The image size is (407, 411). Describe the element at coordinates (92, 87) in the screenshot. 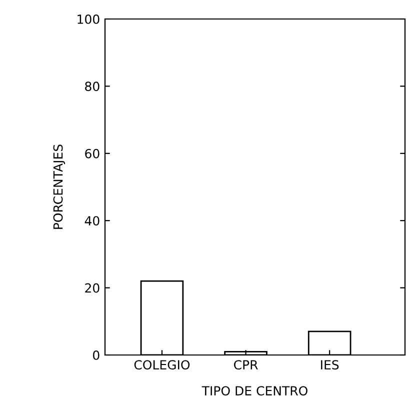

I see `y-tick-label: 80` at that location.